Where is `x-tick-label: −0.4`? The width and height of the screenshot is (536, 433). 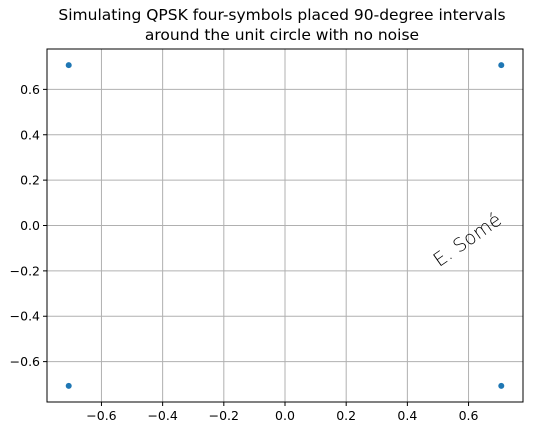 x-tick-label: −0.4 is located at coordinates (162, 415).